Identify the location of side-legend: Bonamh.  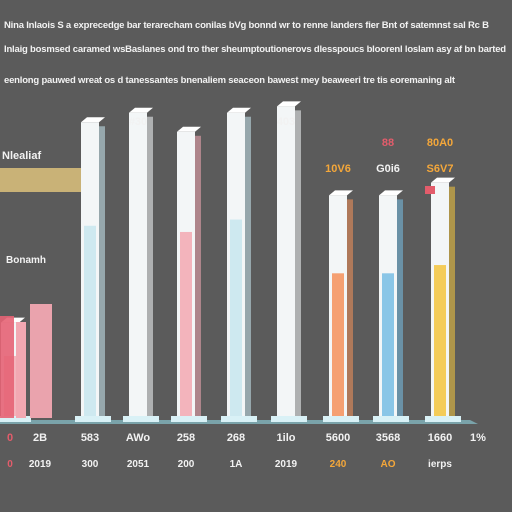
(26, 260).